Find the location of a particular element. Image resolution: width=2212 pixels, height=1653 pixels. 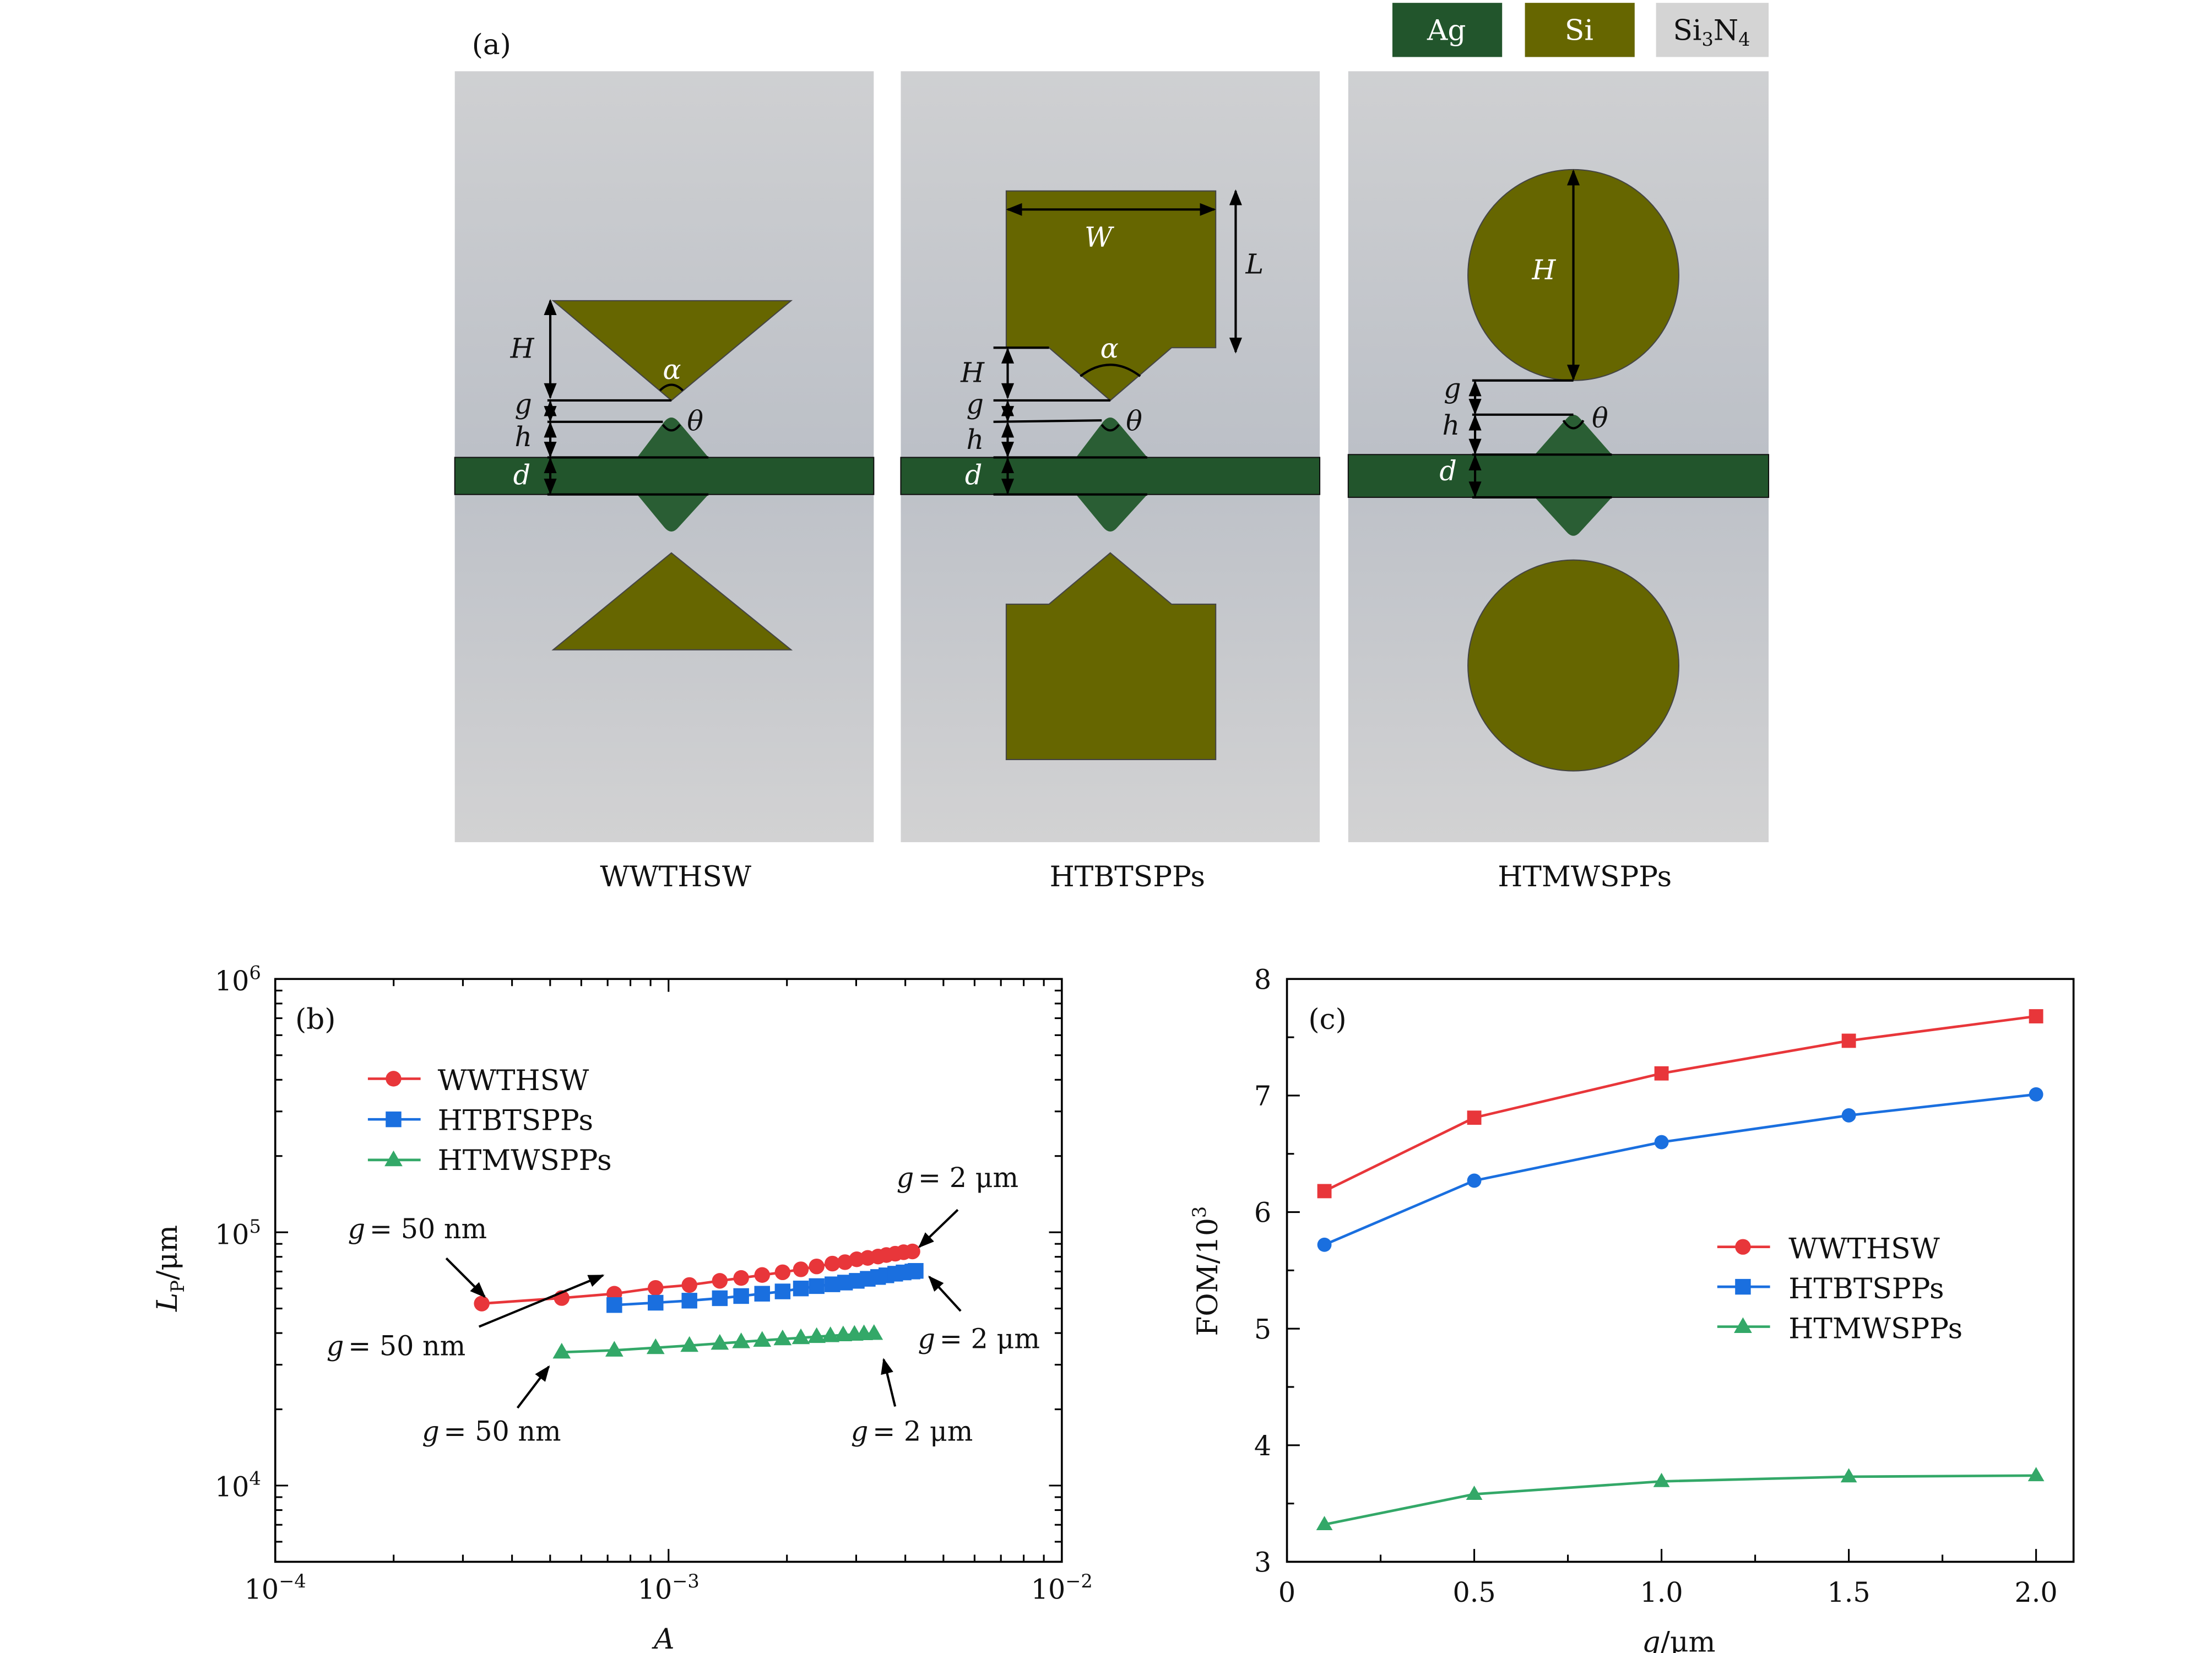

y-axis-label: LP/μm is located at coordinates (169, 1268).